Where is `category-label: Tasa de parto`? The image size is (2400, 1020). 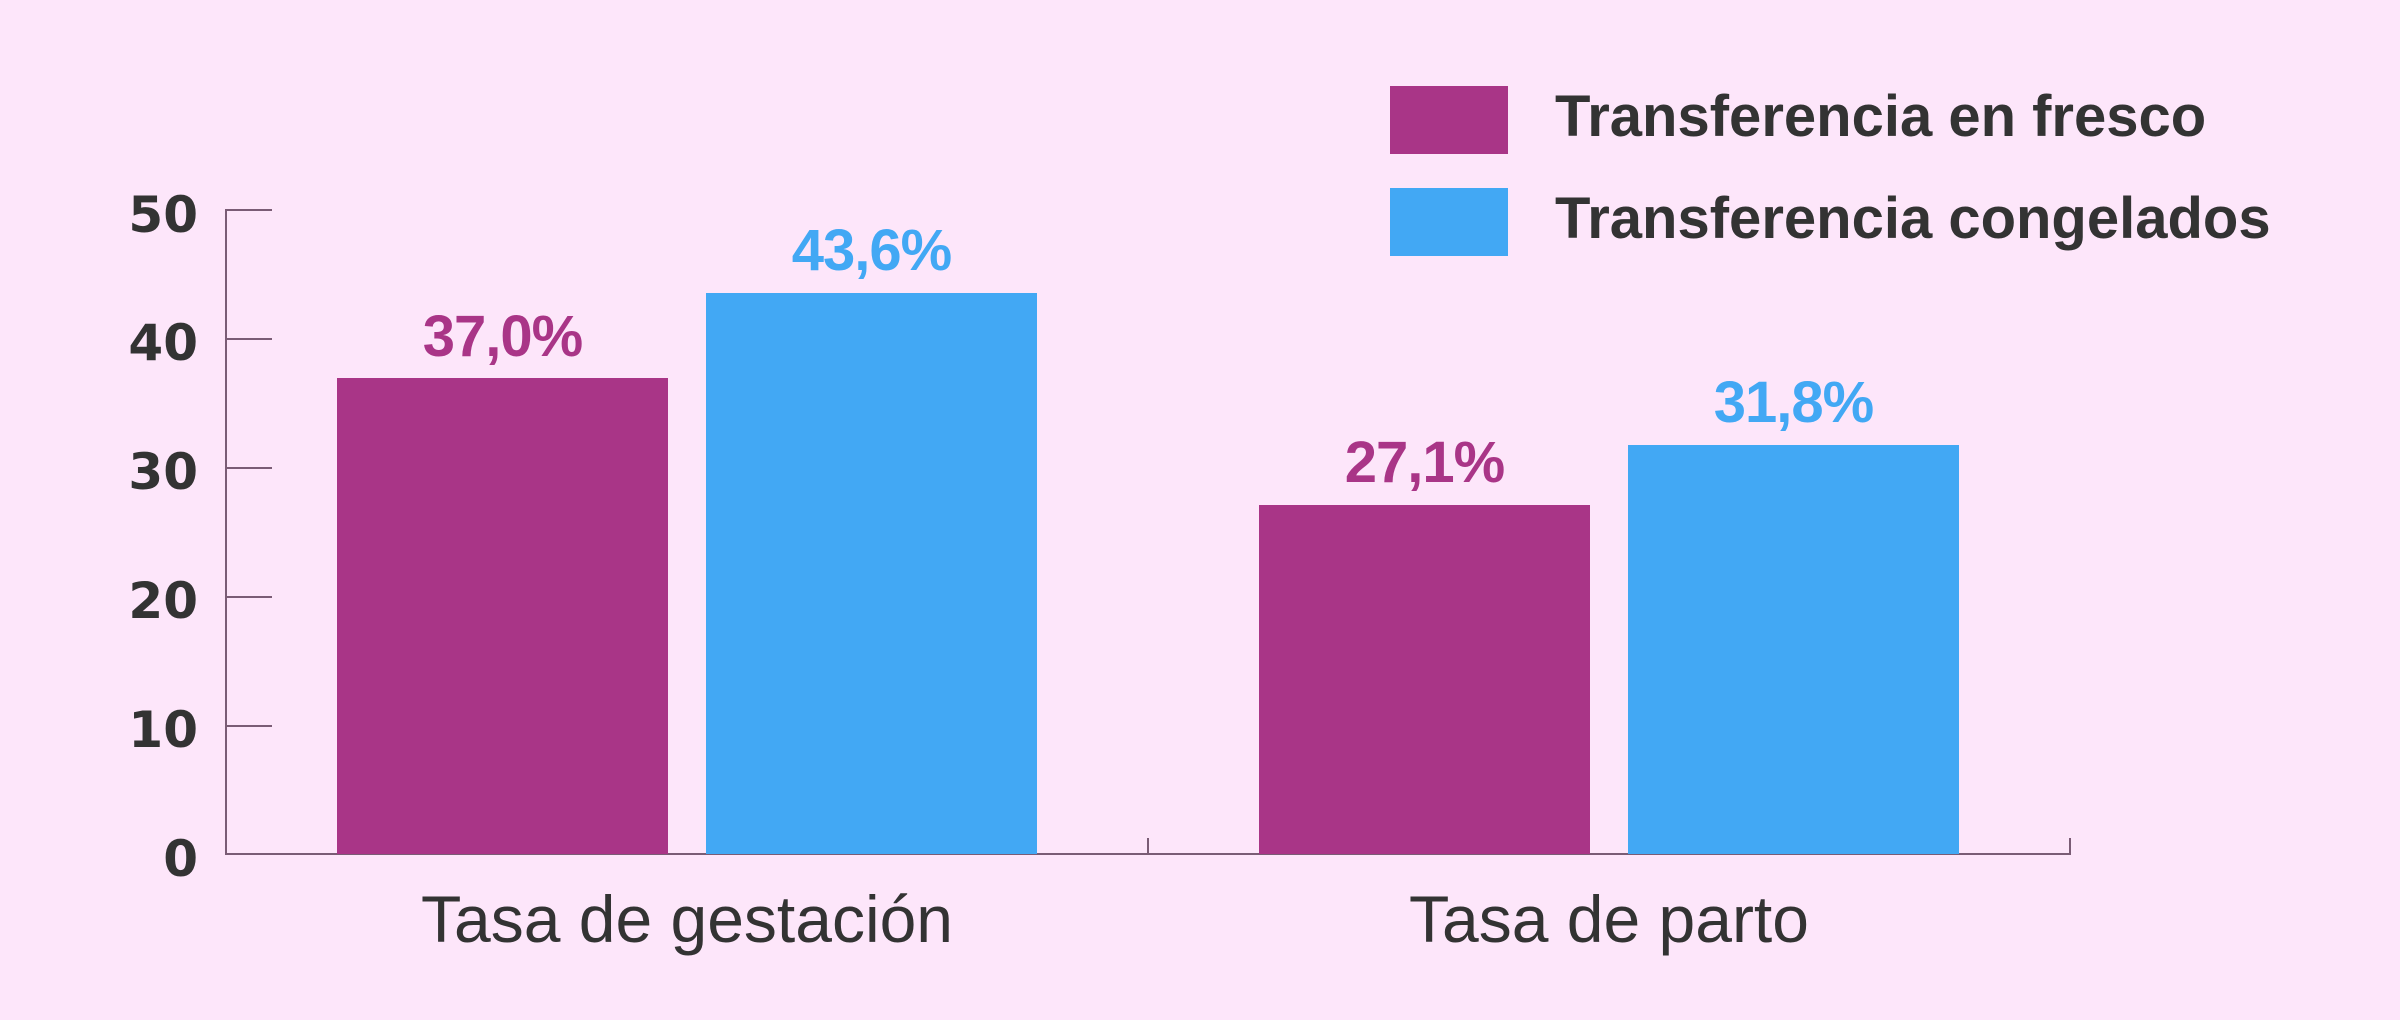 category-label: Tasa de parto is located at coordinates (1609, 919).